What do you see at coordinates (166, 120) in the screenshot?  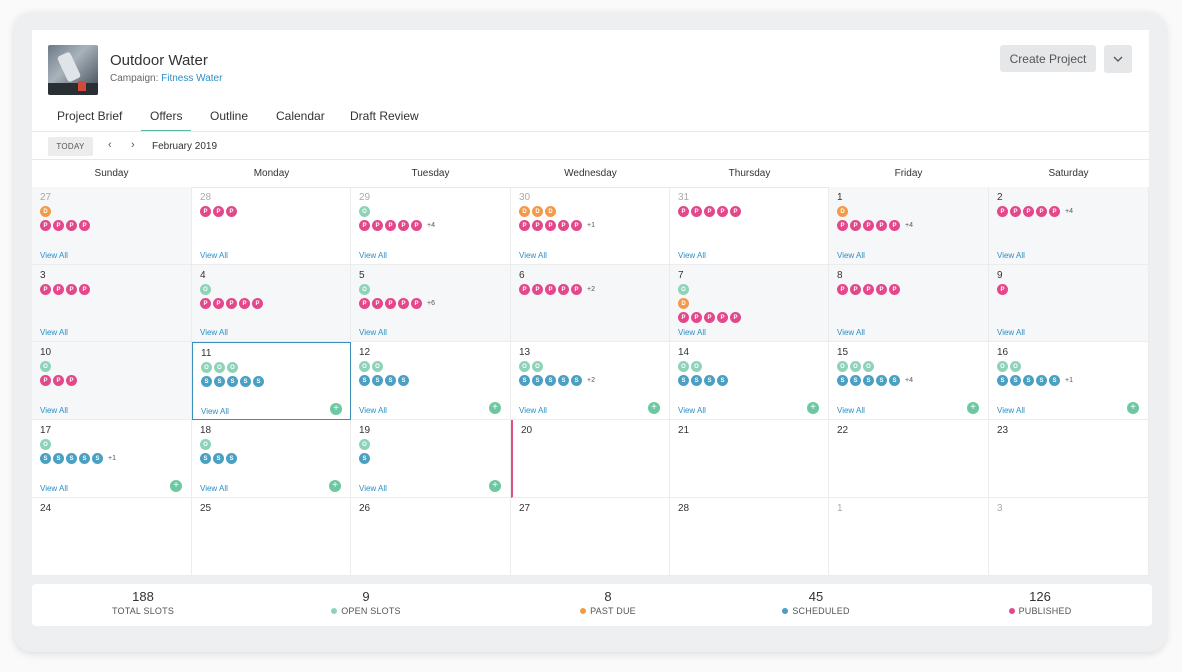 I see `tab-offers: Offers` at bounding box center [166, 120].